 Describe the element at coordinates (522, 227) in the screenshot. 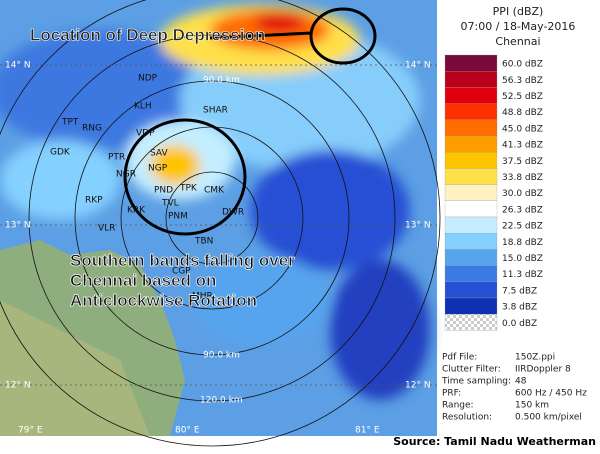

I see `legend-label: 22.5 dBZ` at that location.